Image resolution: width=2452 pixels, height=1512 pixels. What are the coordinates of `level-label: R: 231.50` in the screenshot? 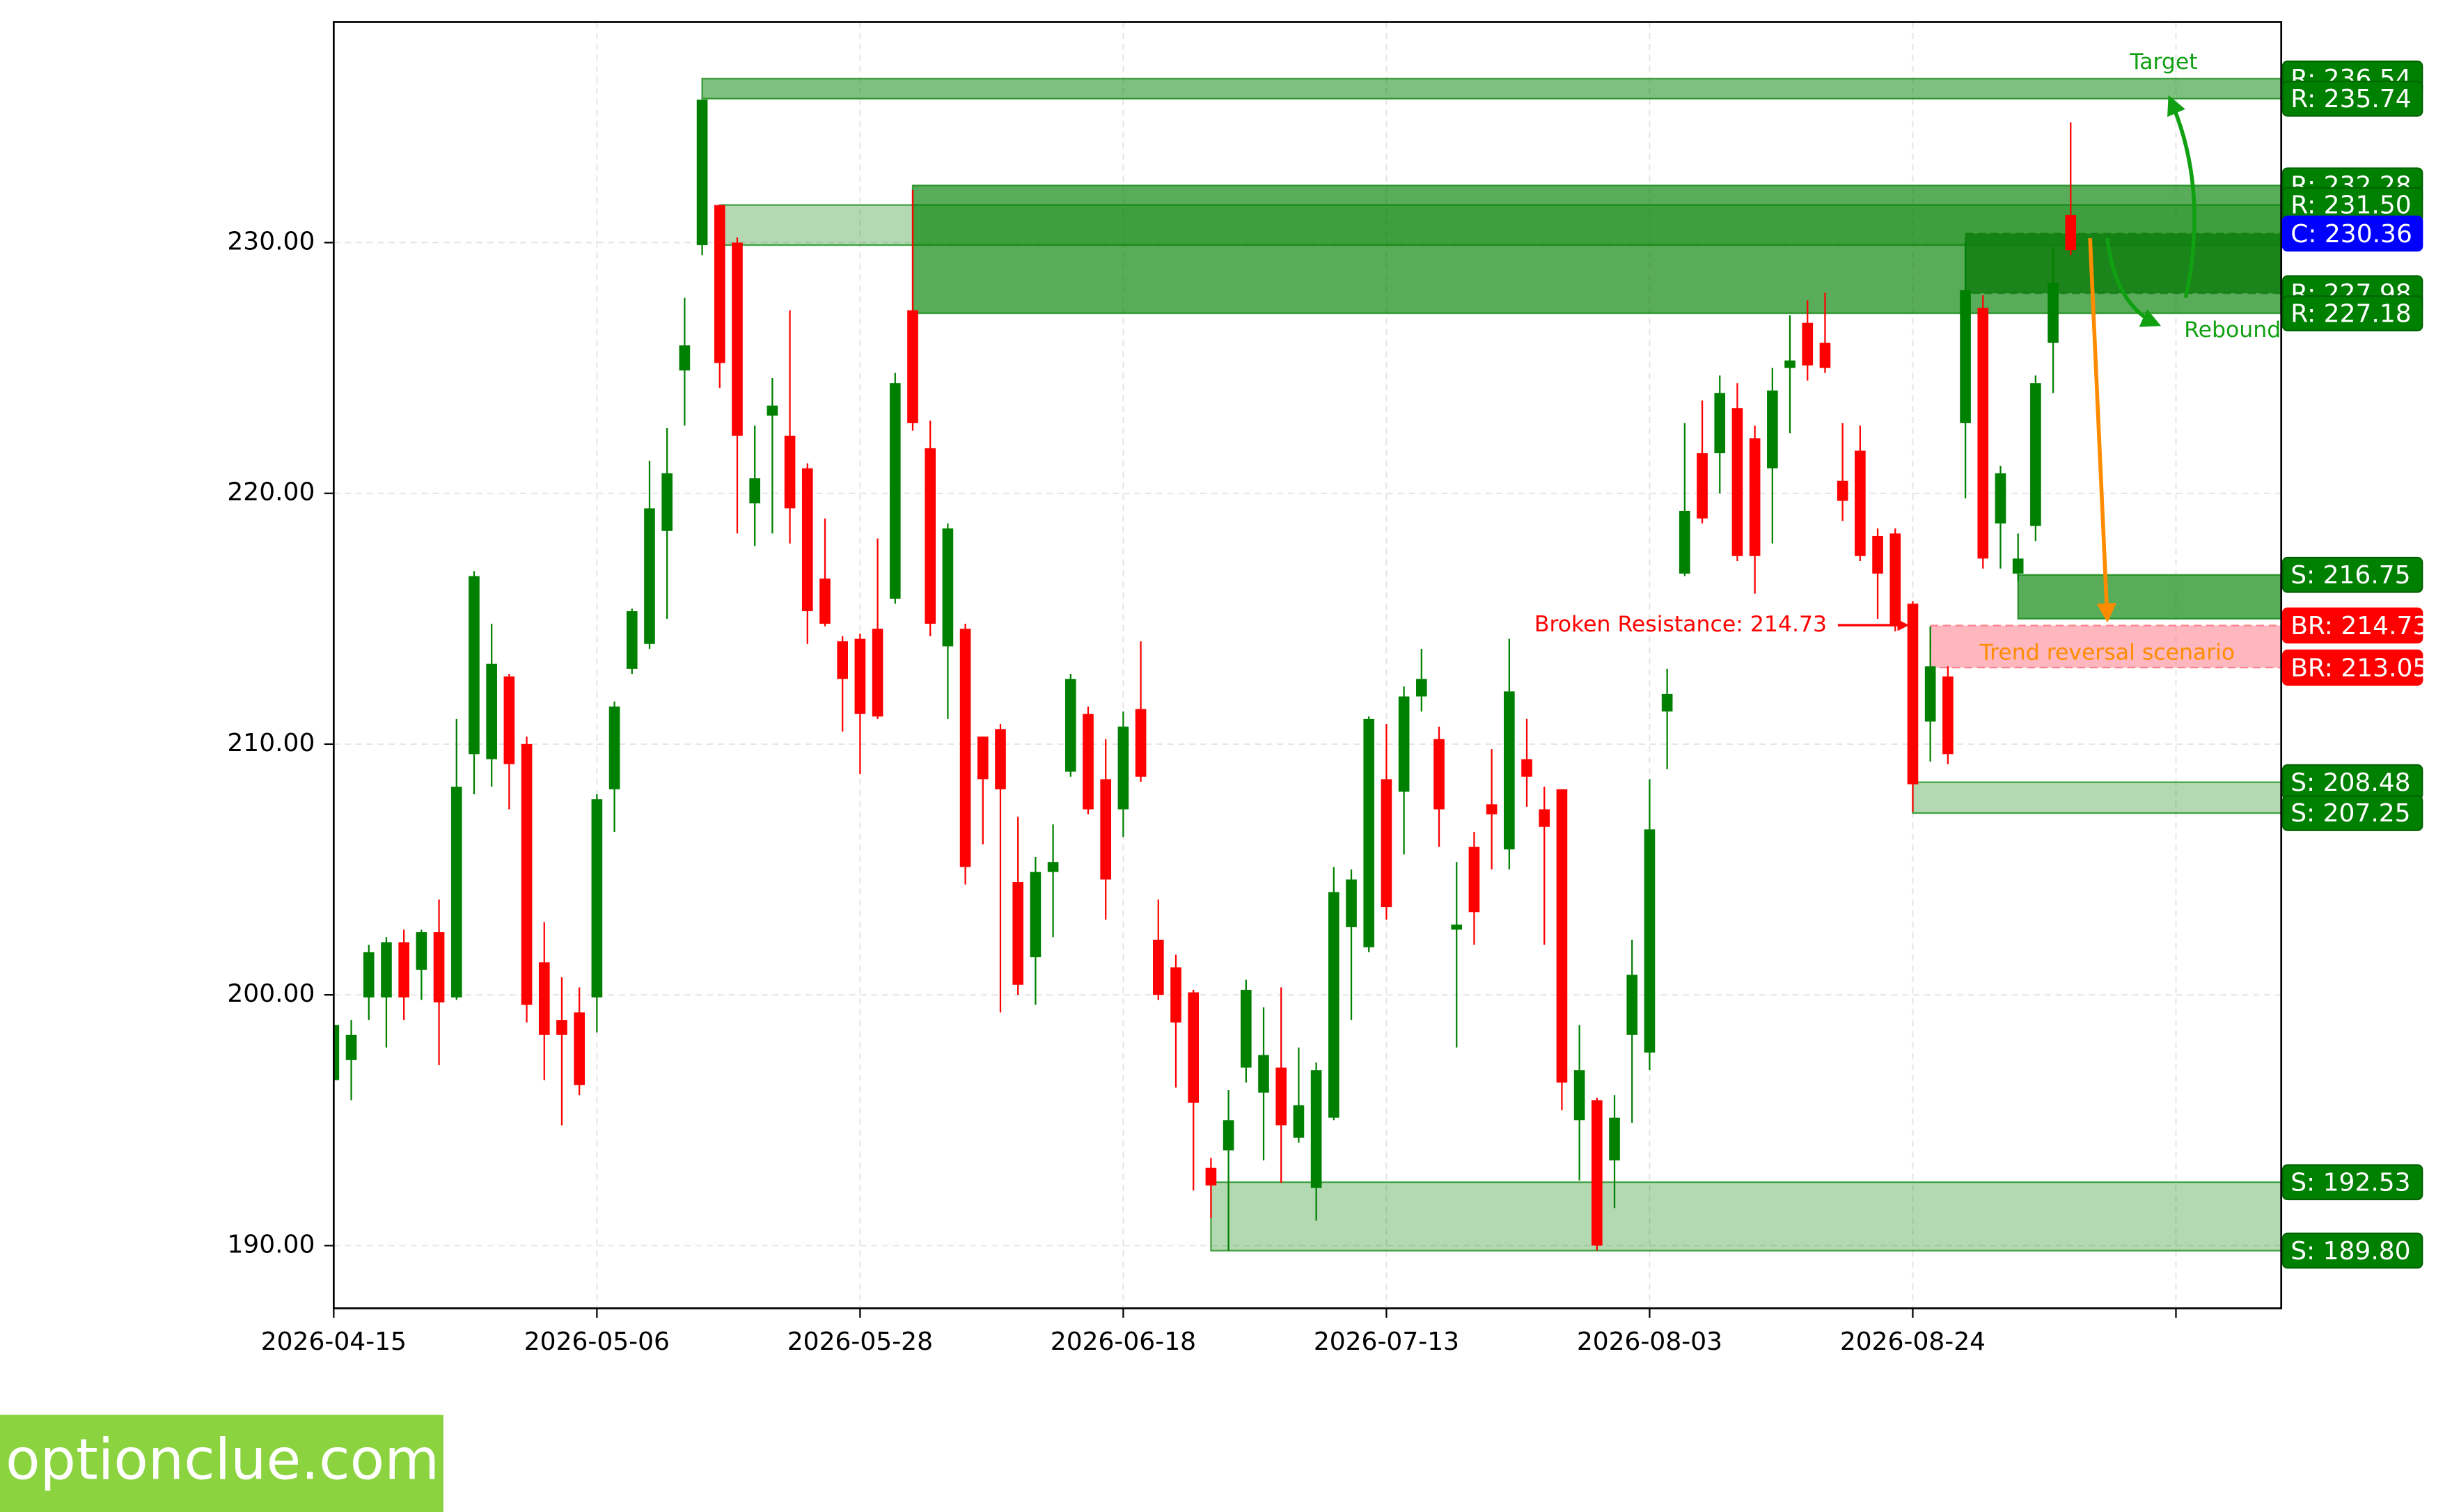 It's located at (2350, 205).